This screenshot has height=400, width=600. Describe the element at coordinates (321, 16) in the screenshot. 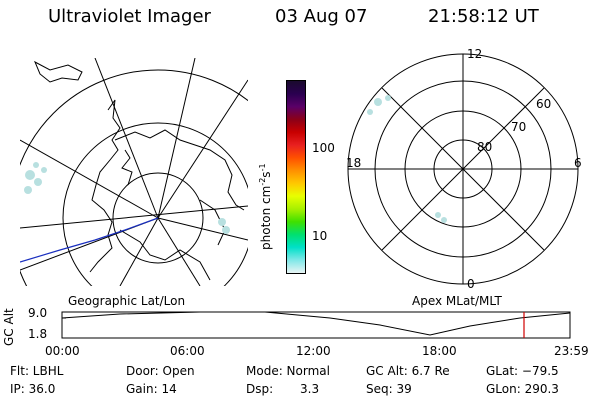

I see `date-label: 03 Aug 07` at that location.